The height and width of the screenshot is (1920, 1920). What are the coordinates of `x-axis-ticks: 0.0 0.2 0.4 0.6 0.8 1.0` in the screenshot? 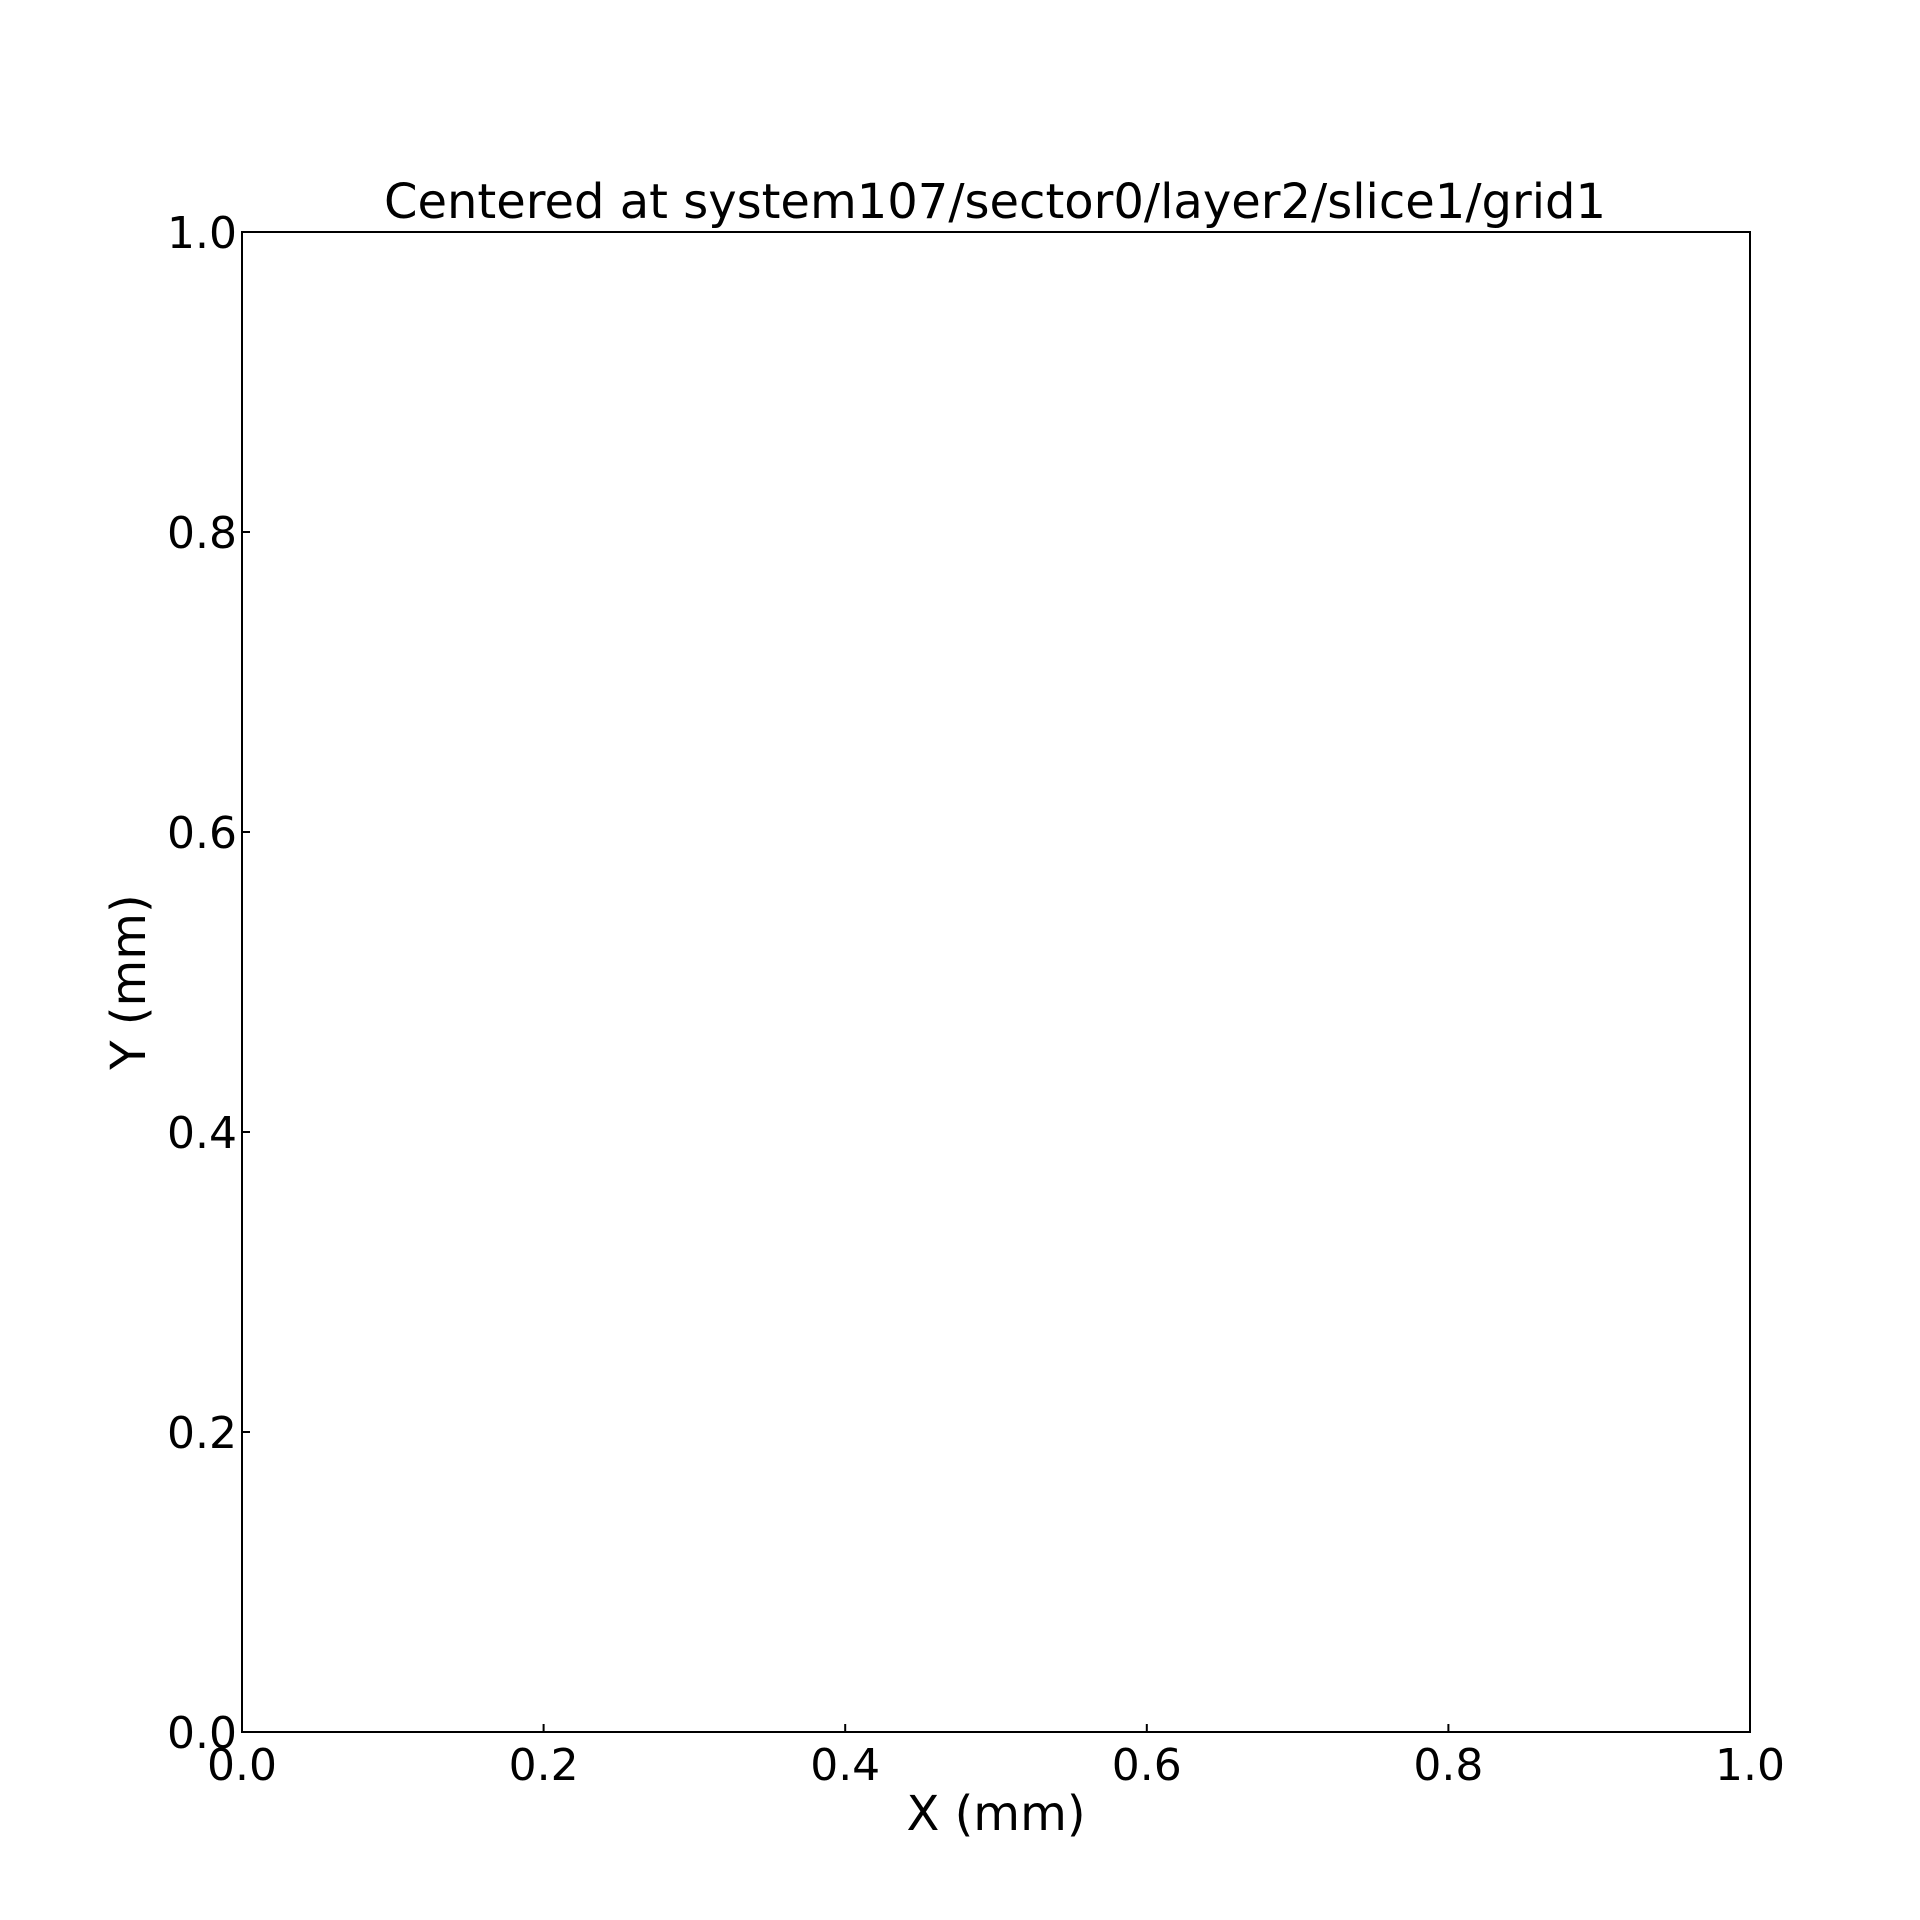 It's located at (996, 1757).